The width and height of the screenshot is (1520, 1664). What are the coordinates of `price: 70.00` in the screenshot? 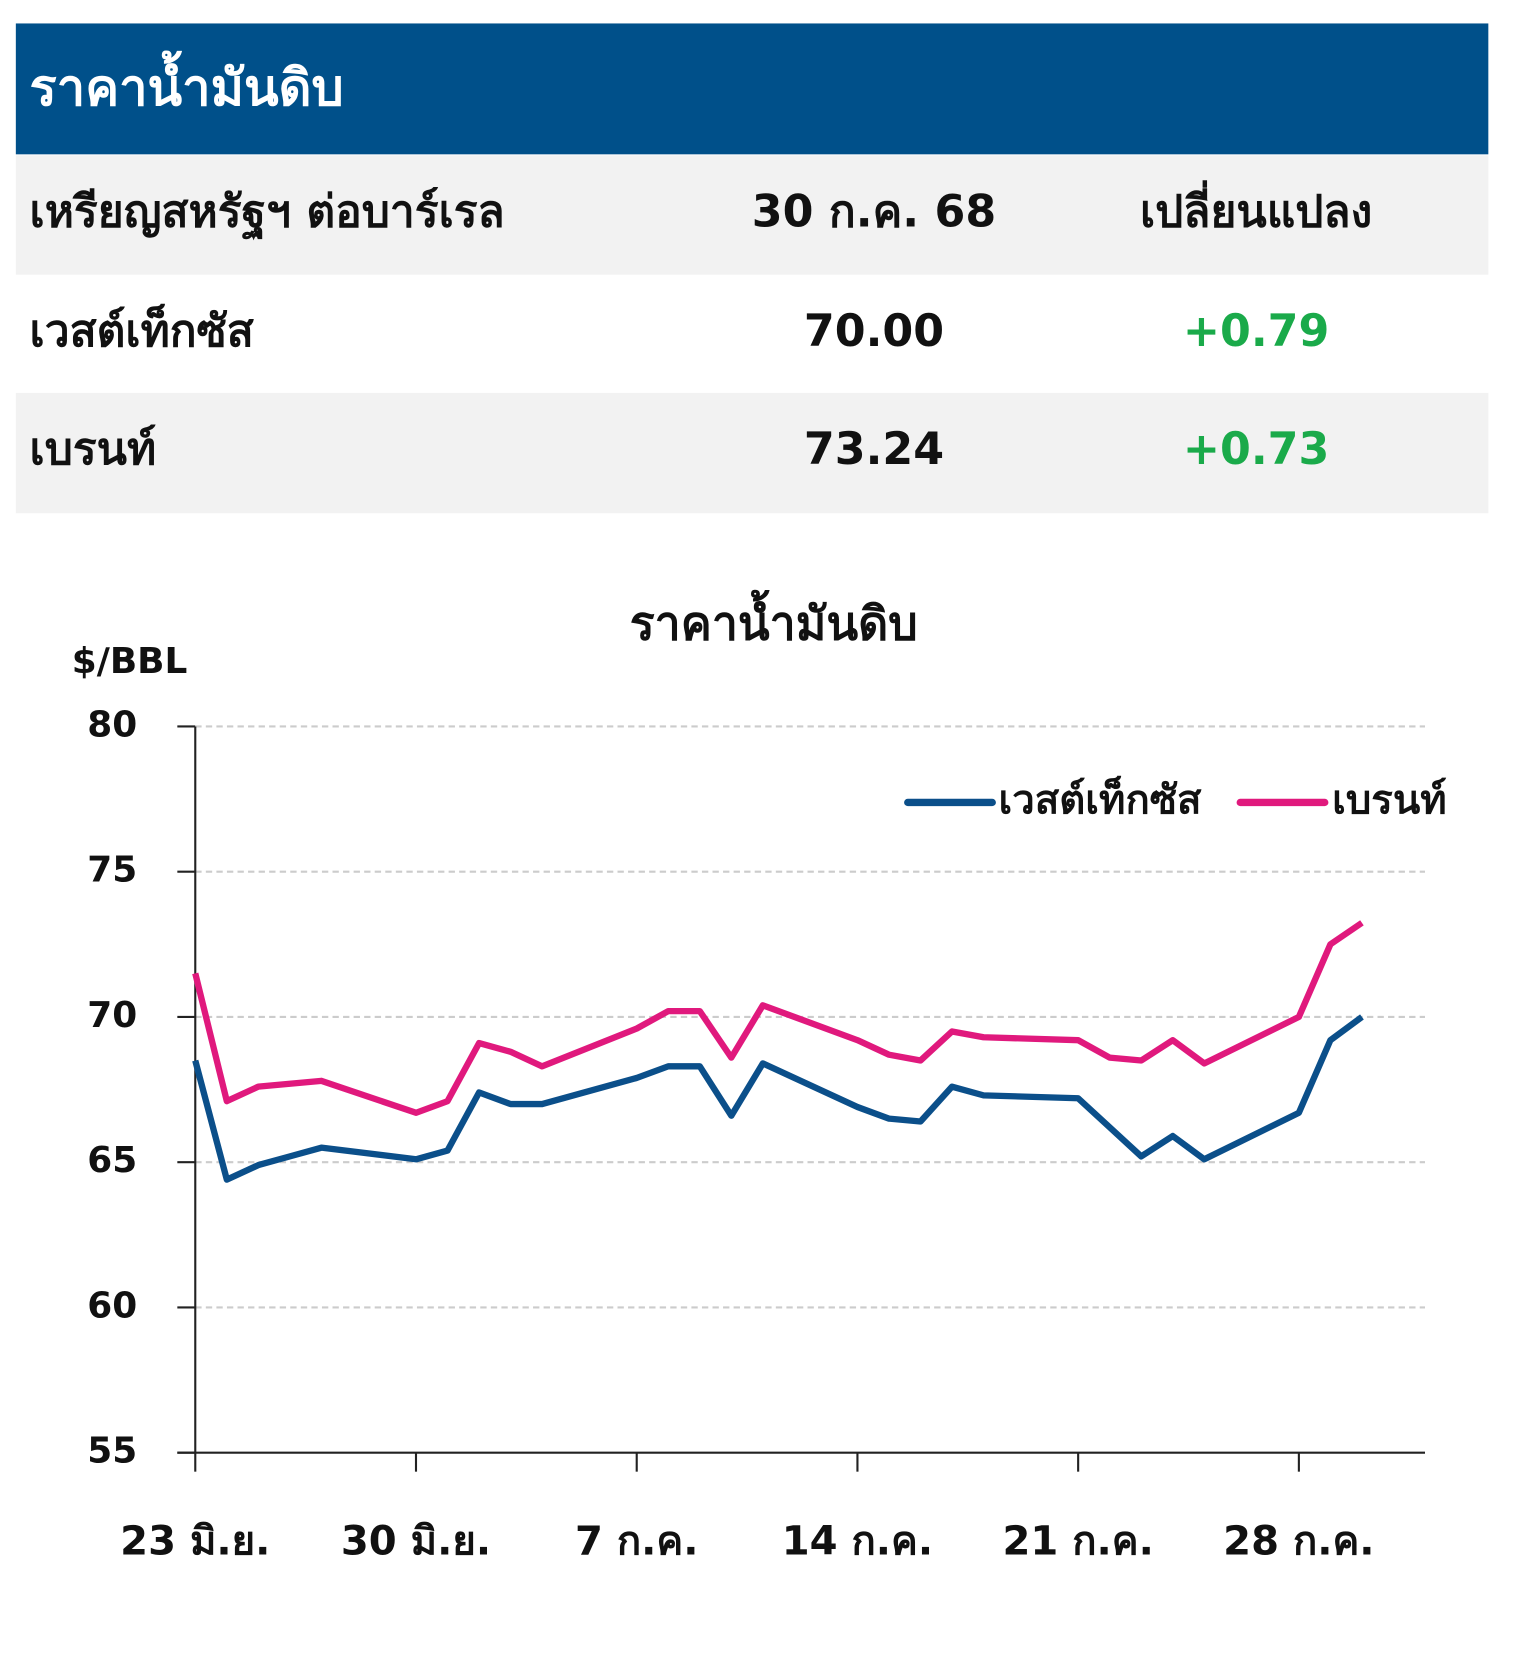 It's located at (874, 331).